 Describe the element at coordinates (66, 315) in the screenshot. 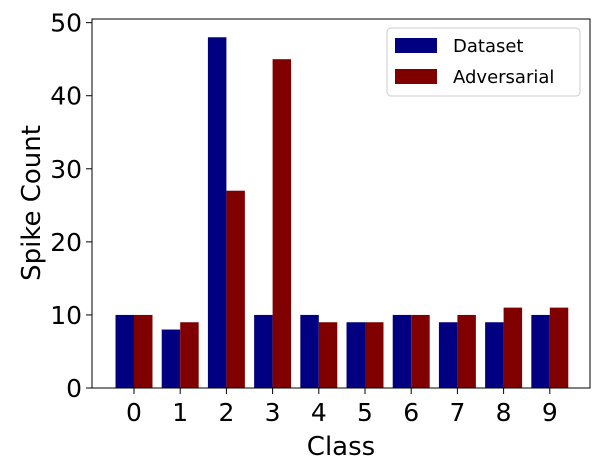

I see `y-tick-label: 10` at that location.